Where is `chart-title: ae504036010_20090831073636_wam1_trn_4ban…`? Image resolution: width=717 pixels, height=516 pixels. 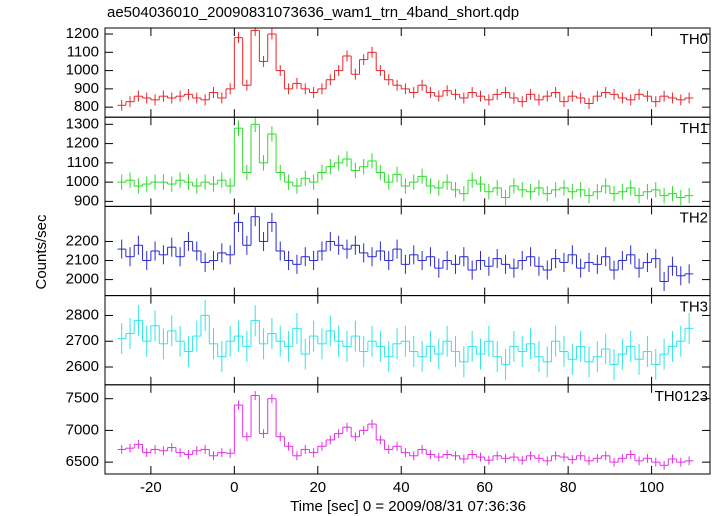 chart-title: ae504036010_20090831073636_wam1_trn_4ban… is located at coordinates (313, 12).